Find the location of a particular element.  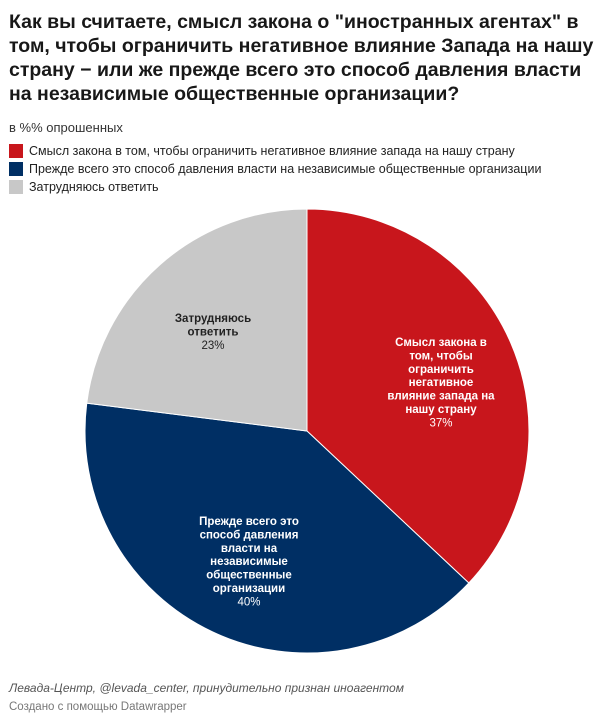

slice-label: Затрудняюсь ответить 23% is located at coordinates (213, 332).